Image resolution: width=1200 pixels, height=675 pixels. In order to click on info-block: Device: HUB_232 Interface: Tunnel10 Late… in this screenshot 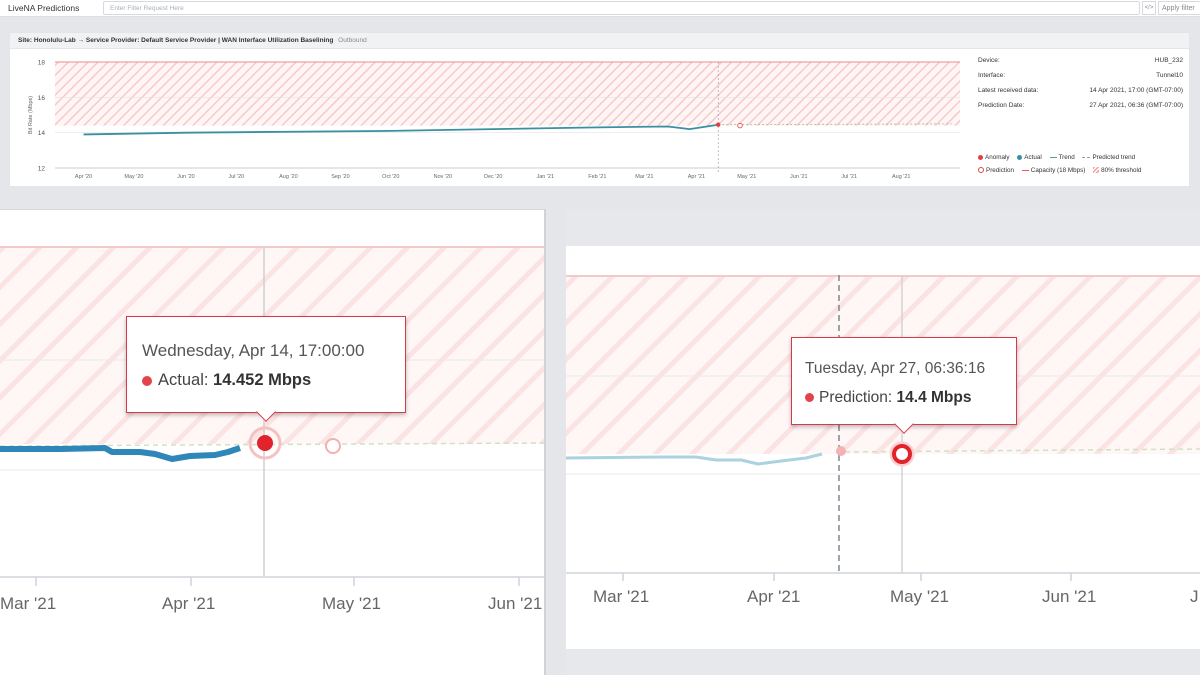, I will do `click(1080, 87)`.